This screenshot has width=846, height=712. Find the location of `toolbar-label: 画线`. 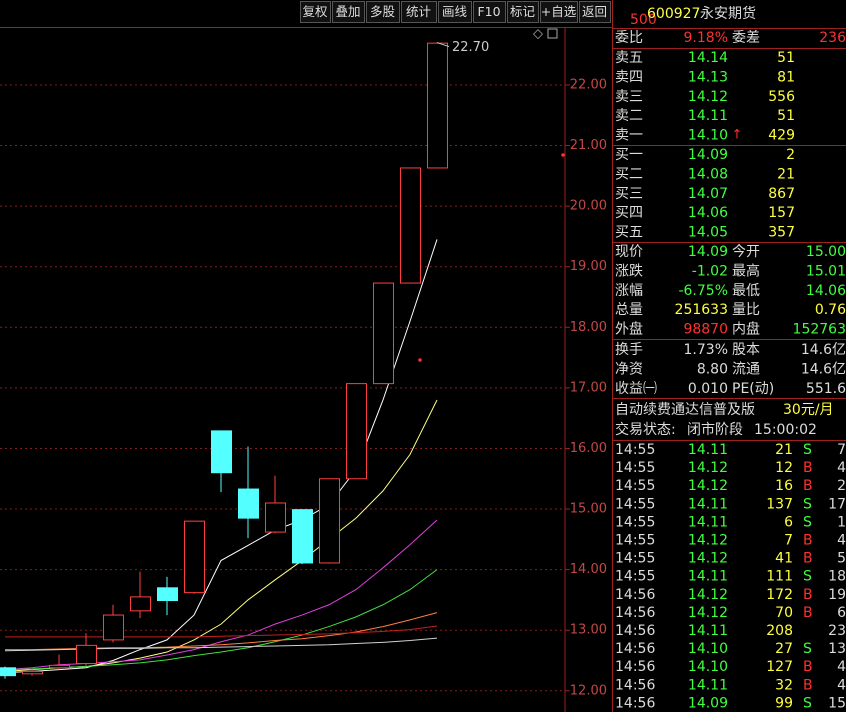

toolbar-label: 画线 is located at coordinates (455, 11).